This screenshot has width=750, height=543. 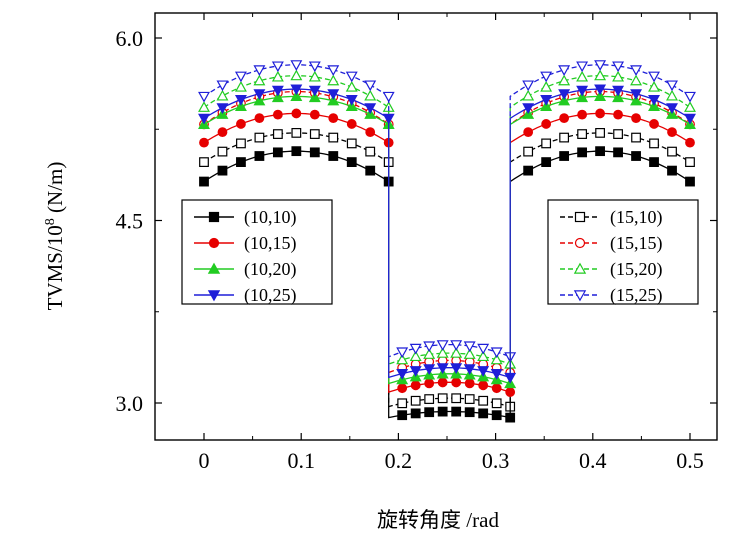 I want to click on legend-item--15-20-: (15,20), so click(x=611, y=269).